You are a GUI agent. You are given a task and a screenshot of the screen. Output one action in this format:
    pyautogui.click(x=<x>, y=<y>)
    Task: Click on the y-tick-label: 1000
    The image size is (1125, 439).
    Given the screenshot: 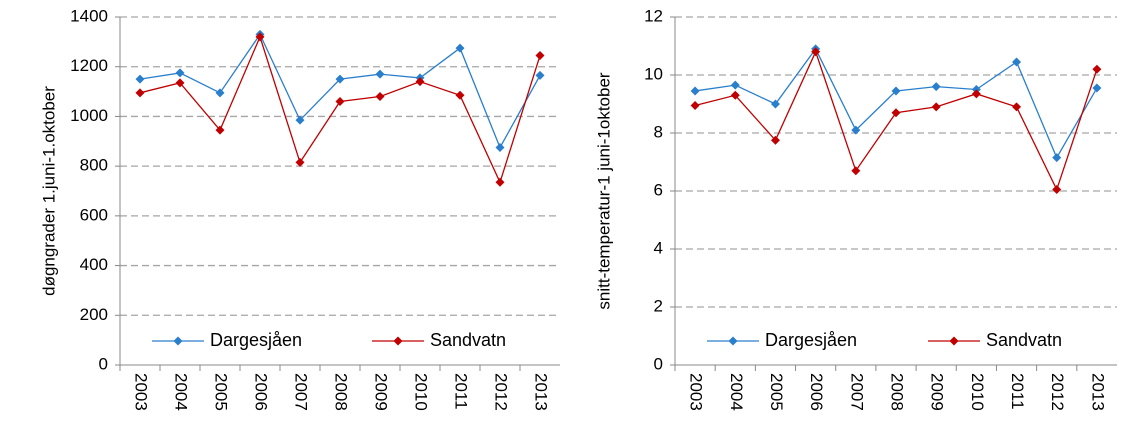 What is the action you would take?
    pyautogui.click(x=89, y=115)
    